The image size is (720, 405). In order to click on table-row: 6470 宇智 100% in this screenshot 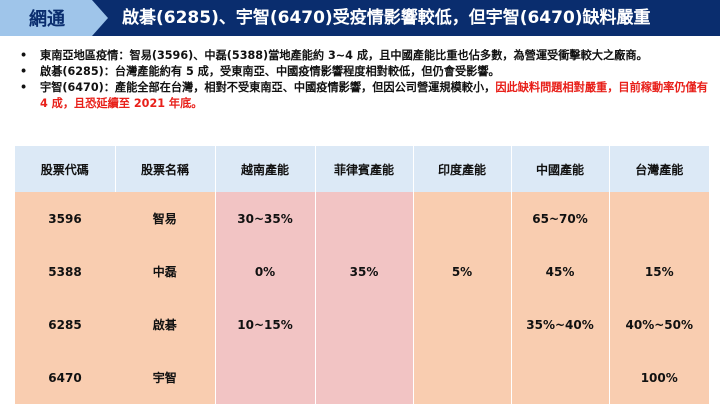, I will do `click(362, 377)`.